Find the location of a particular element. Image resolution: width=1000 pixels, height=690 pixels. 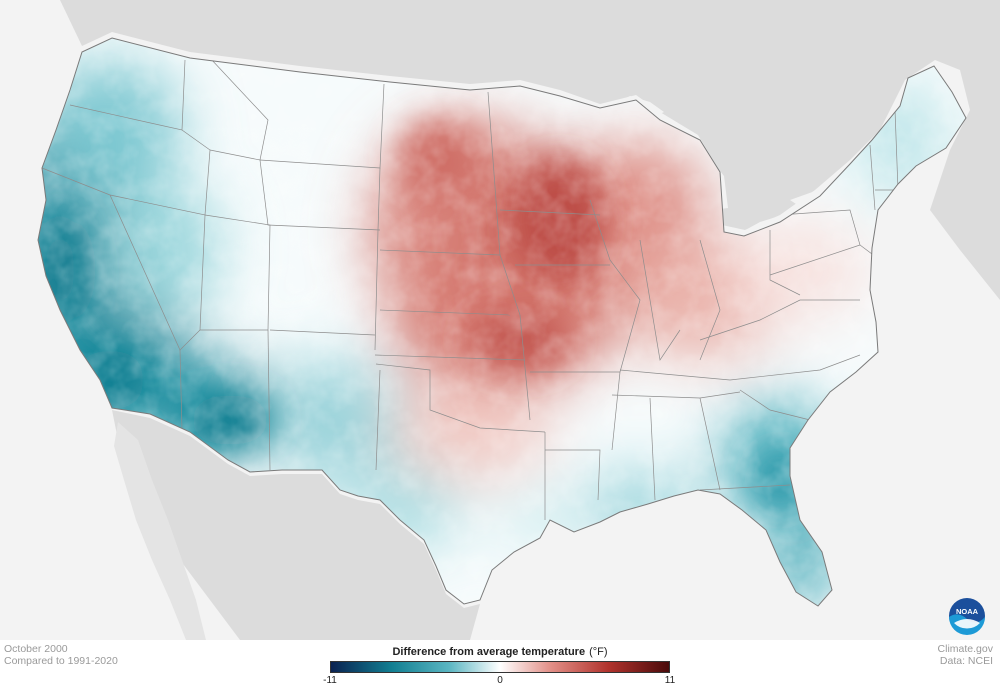

map-metadata: October 2000 Compared to 1991-2020 is located at coordinates (61, 655).